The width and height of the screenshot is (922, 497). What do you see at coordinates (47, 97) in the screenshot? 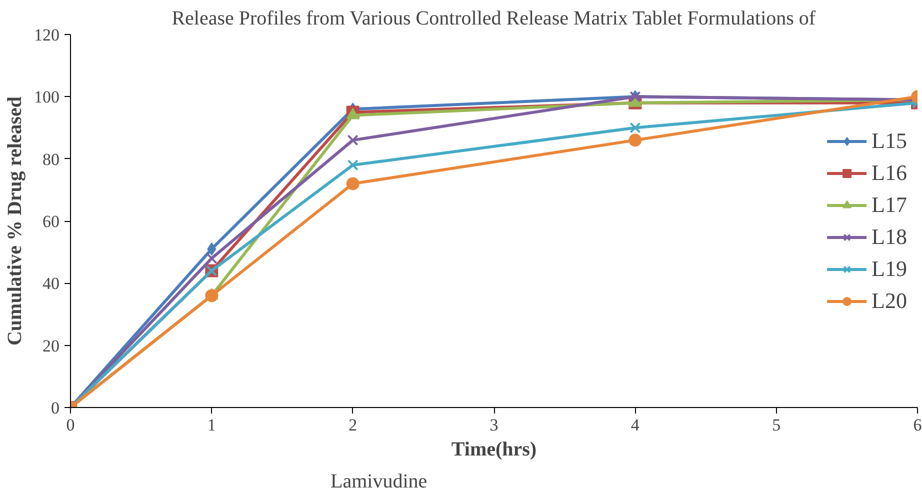
I see `y-tick-label: 100` at bounding box center [47, 97].